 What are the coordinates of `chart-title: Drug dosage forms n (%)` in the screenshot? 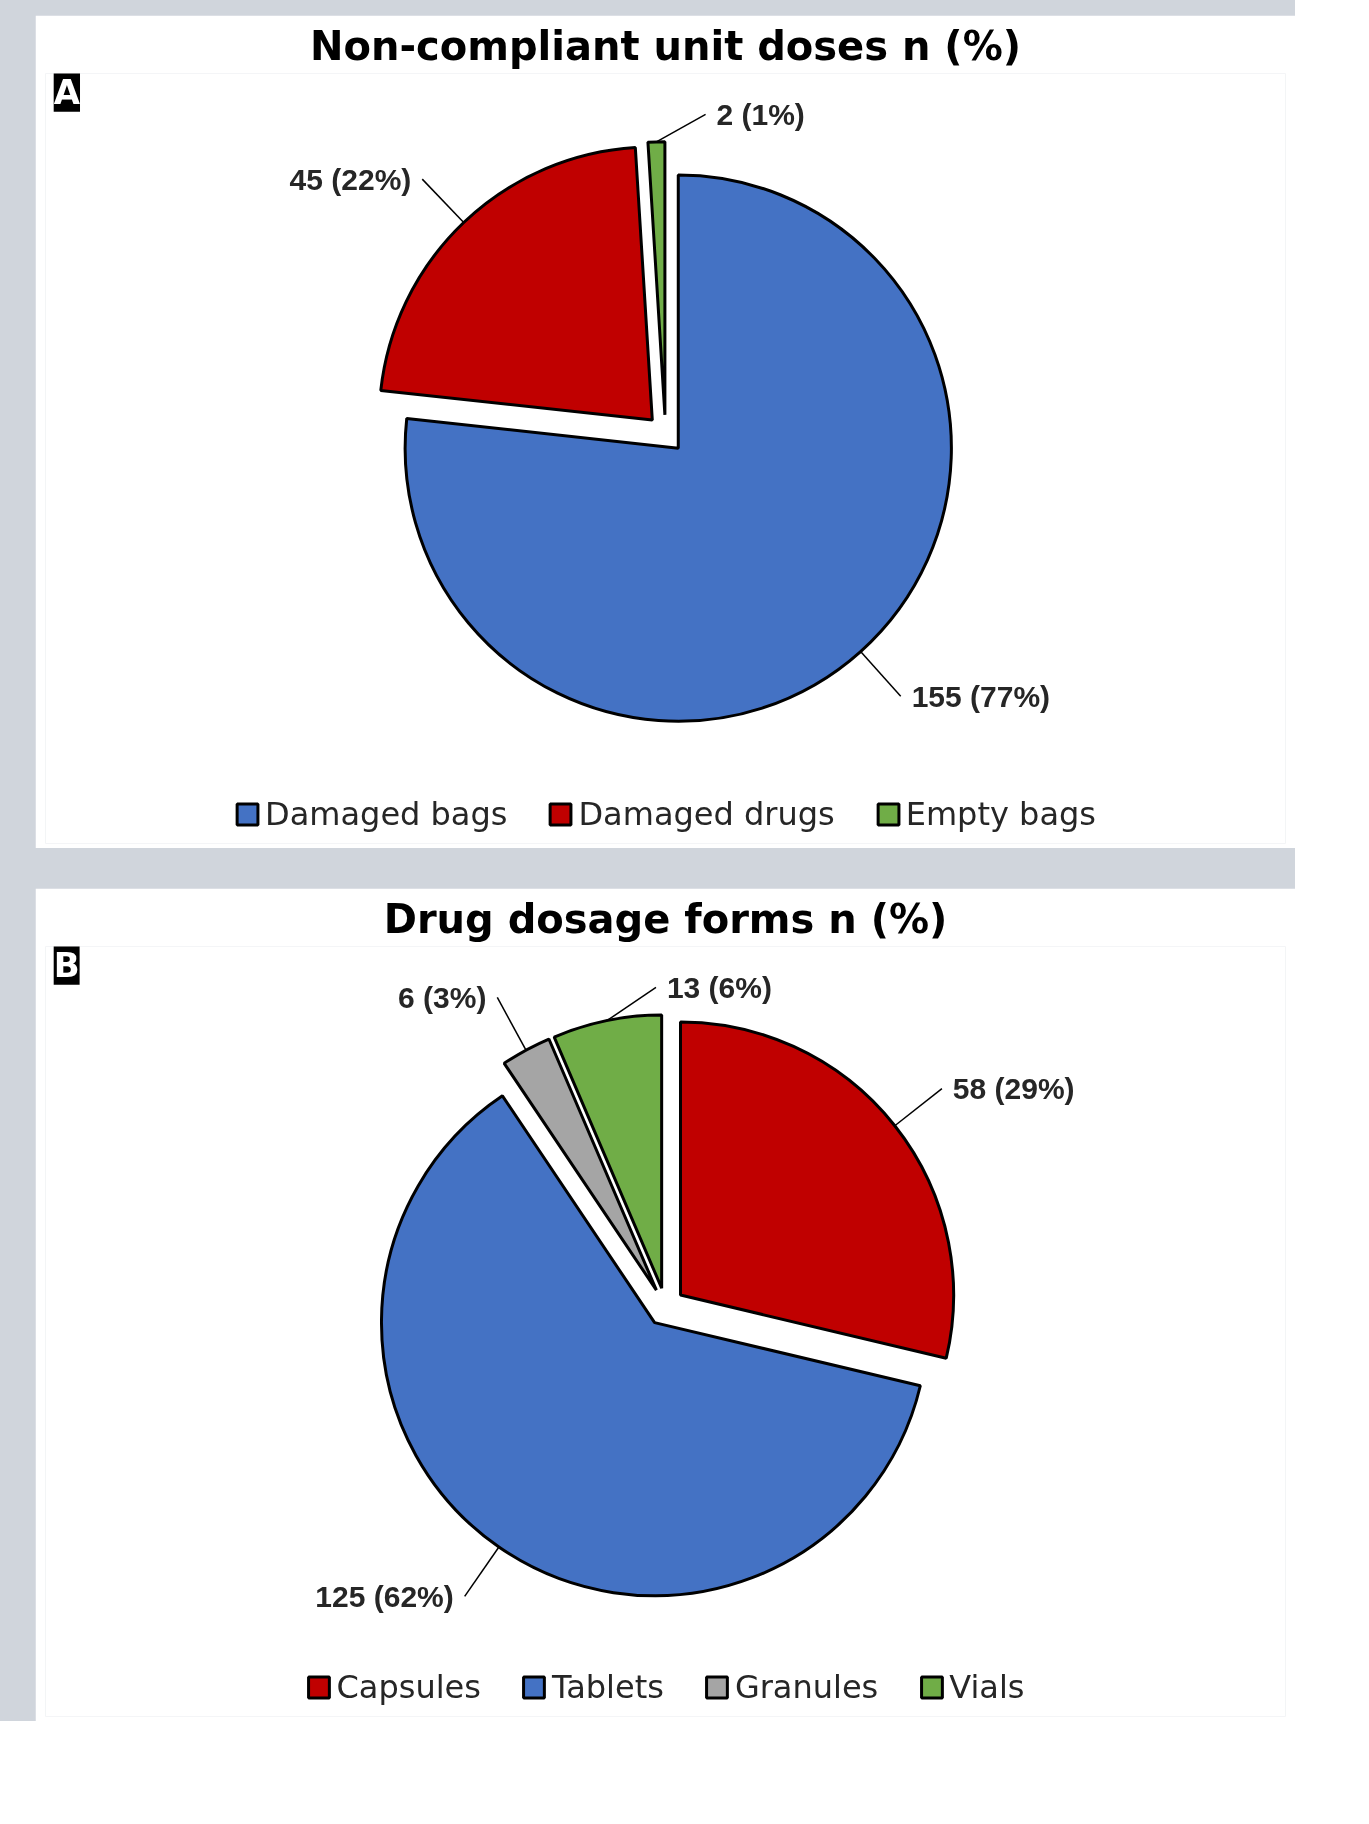 It's located at (665, 918).